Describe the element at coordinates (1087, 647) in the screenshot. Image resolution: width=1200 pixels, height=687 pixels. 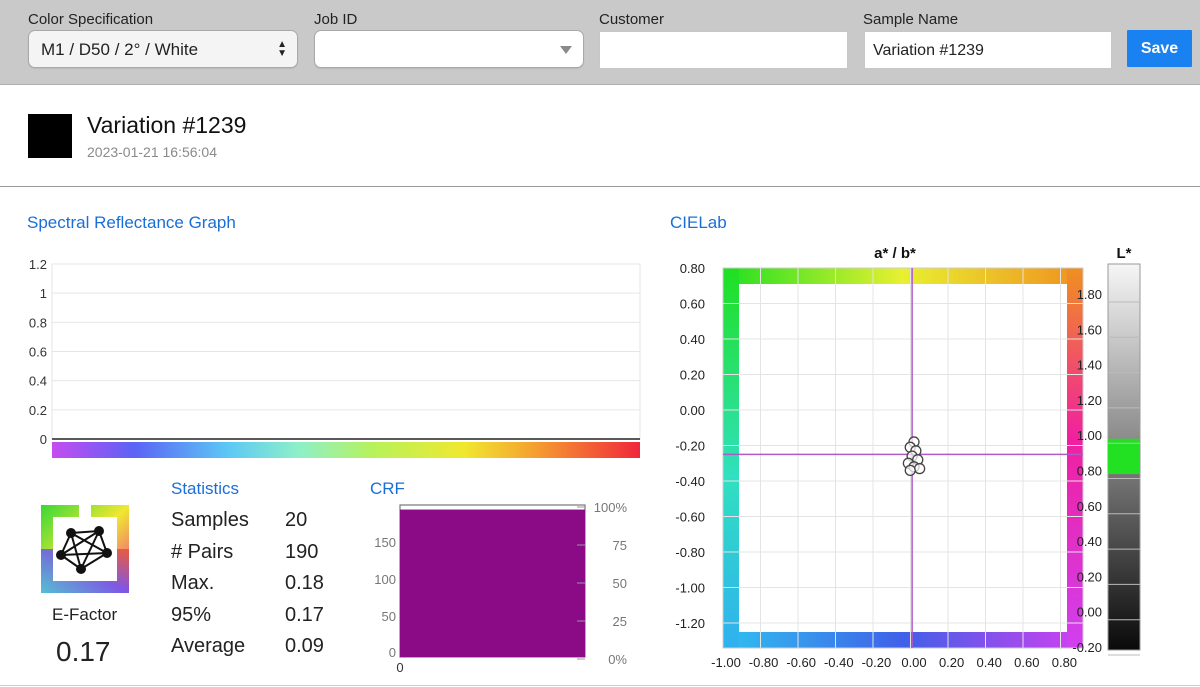
I see `l-tick: -0.20` at that location.